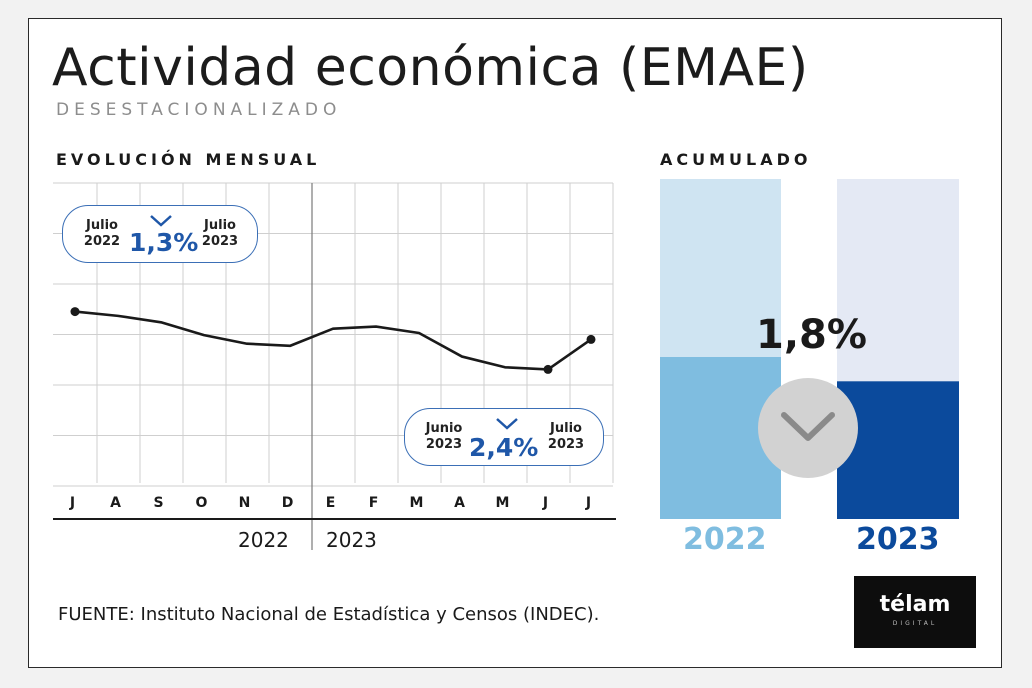 This screenshot has height=688, width=1032. Describe the element at coordinates (566, 444) in the screenshot. I see `annotation-2-to-year: 2023` at that location.